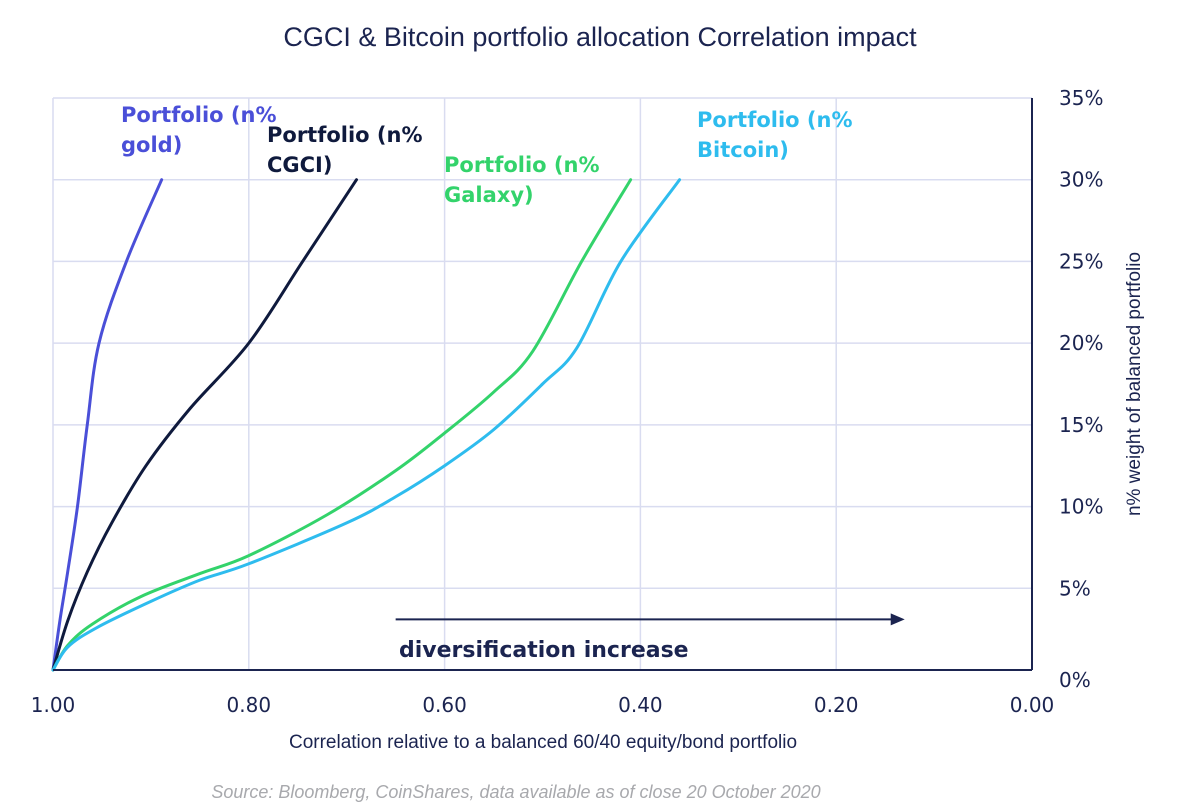  I want to click on x-tick-labels: 1.00 0.80 0.60 0.40 0.20 0.00, so click(543, 705).